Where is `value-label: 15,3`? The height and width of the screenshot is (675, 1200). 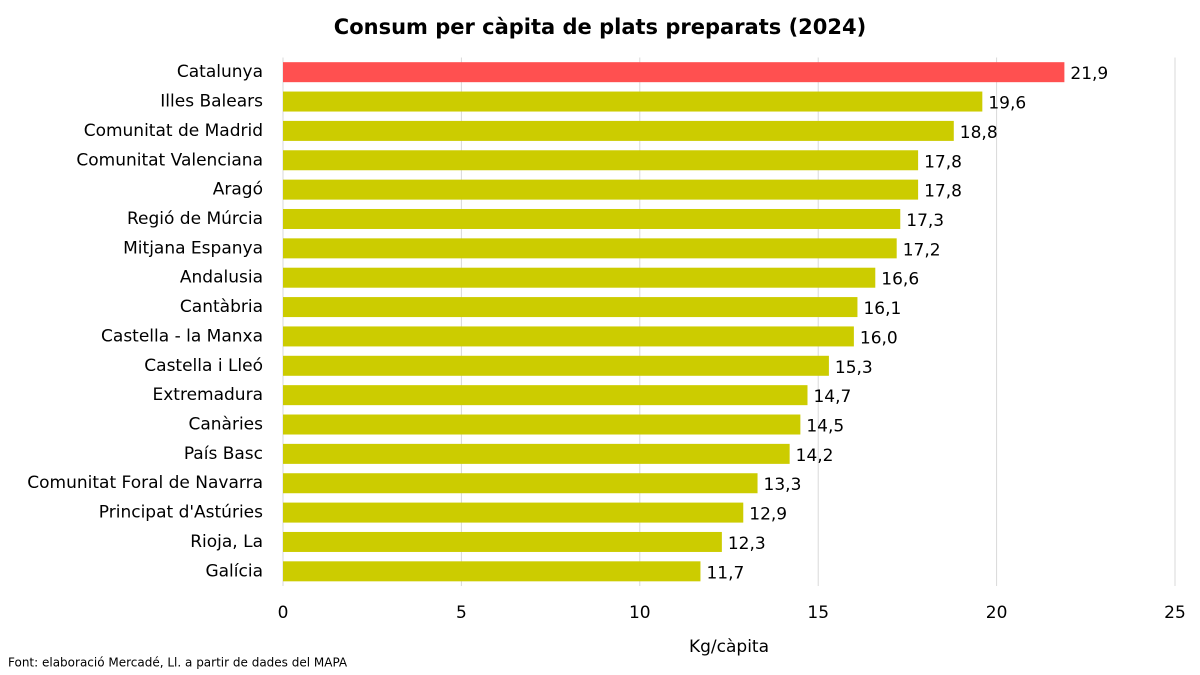
value-label: 15,3 is located at coordinates (854, 368).